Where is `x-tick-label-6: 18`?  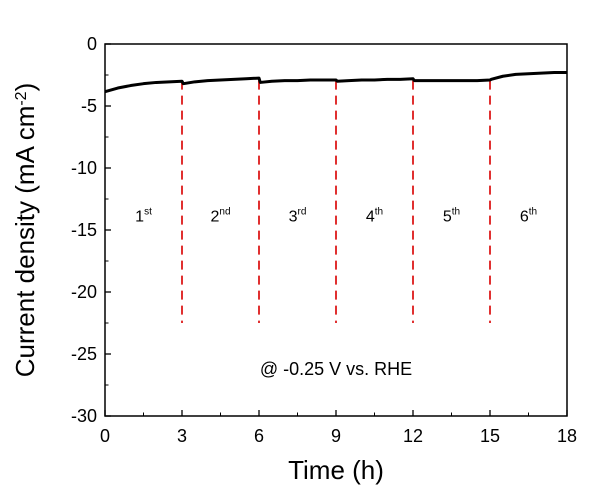 x-tick-label-6: 18 is located at coordinates (567, 436).